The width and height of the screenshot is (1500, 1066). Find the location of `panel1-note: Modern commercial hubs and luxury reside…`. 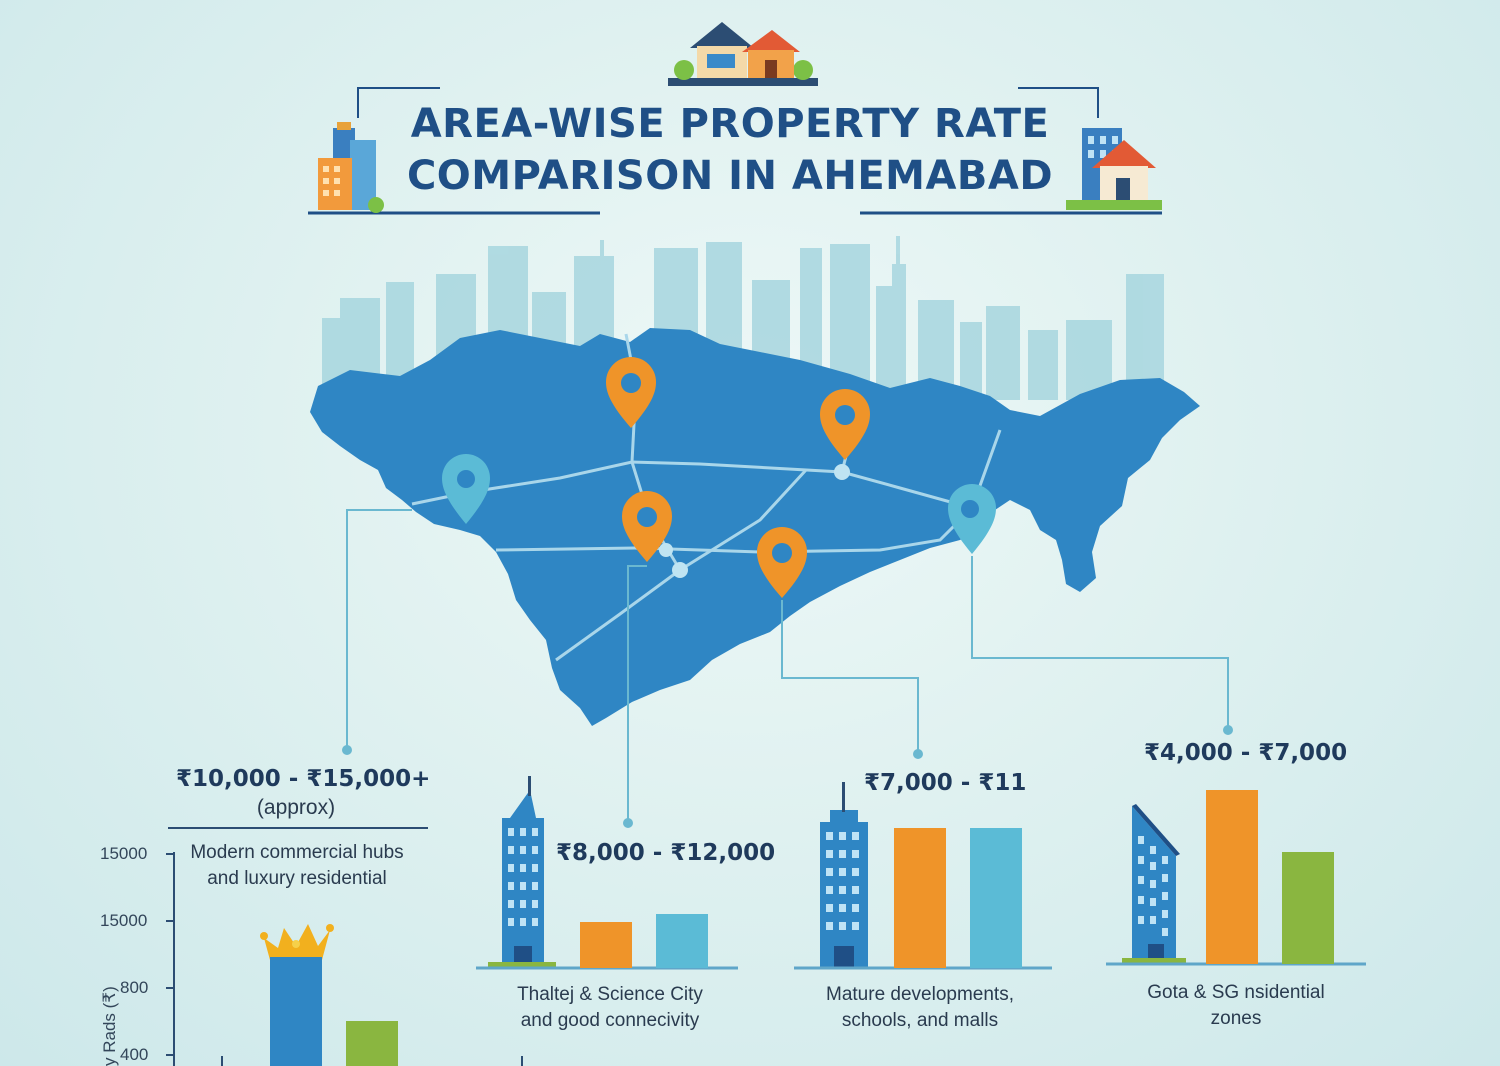

panel1-note: Modern commercial hubs and luxury reside… is located at coordinates (297, 866).